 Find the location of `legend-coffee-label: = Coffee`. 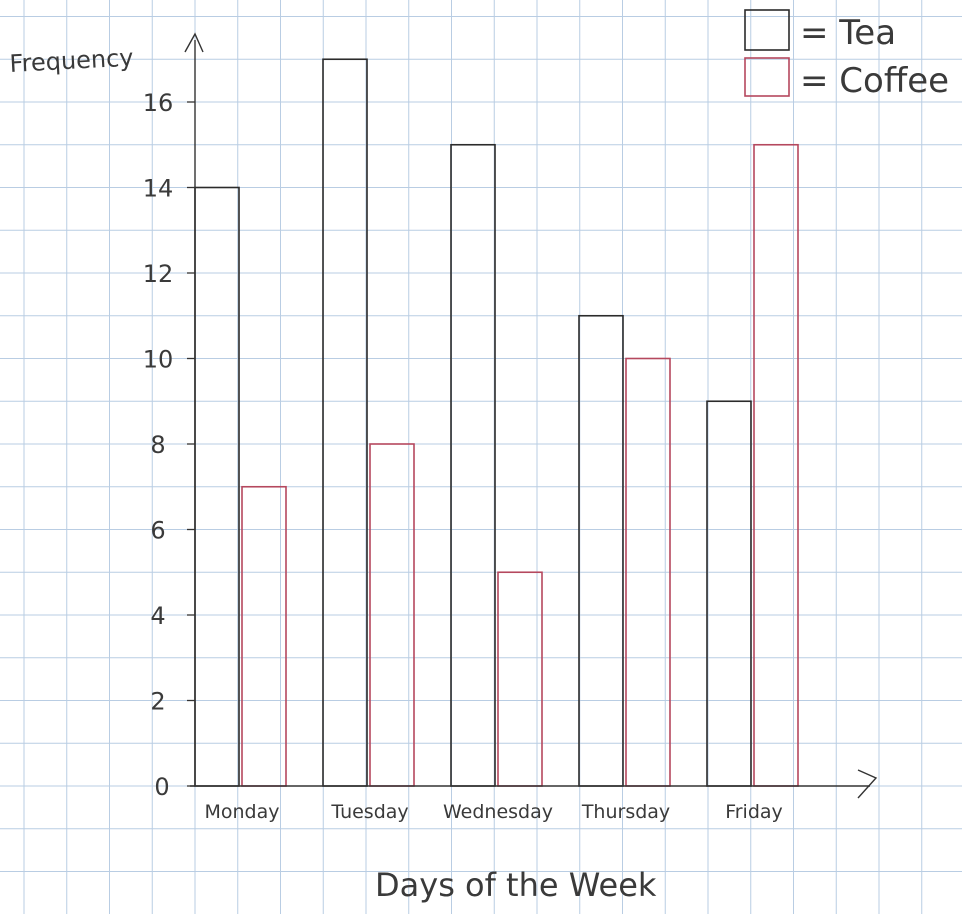

legend-coffee-label: = Coffee is located at coordinates (874, 81).